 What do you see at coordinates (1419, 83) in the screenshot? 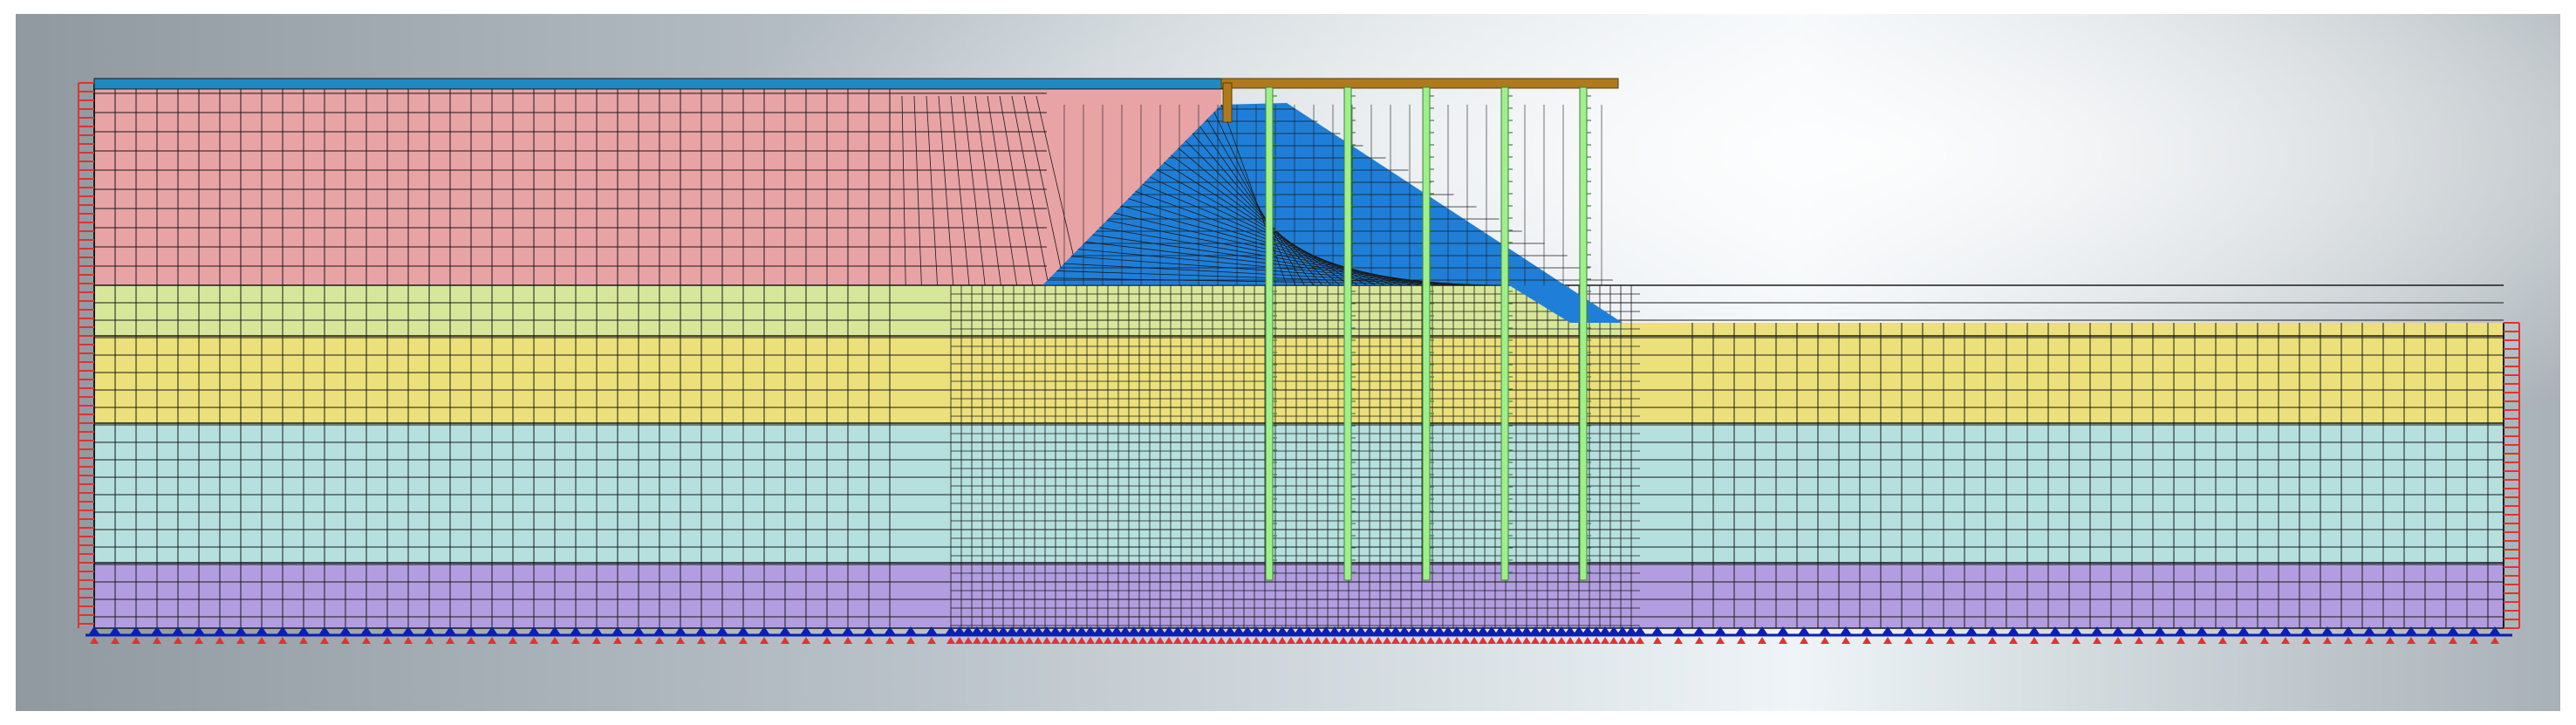
I see `cap-beam` at bounding box center [1419, 83].